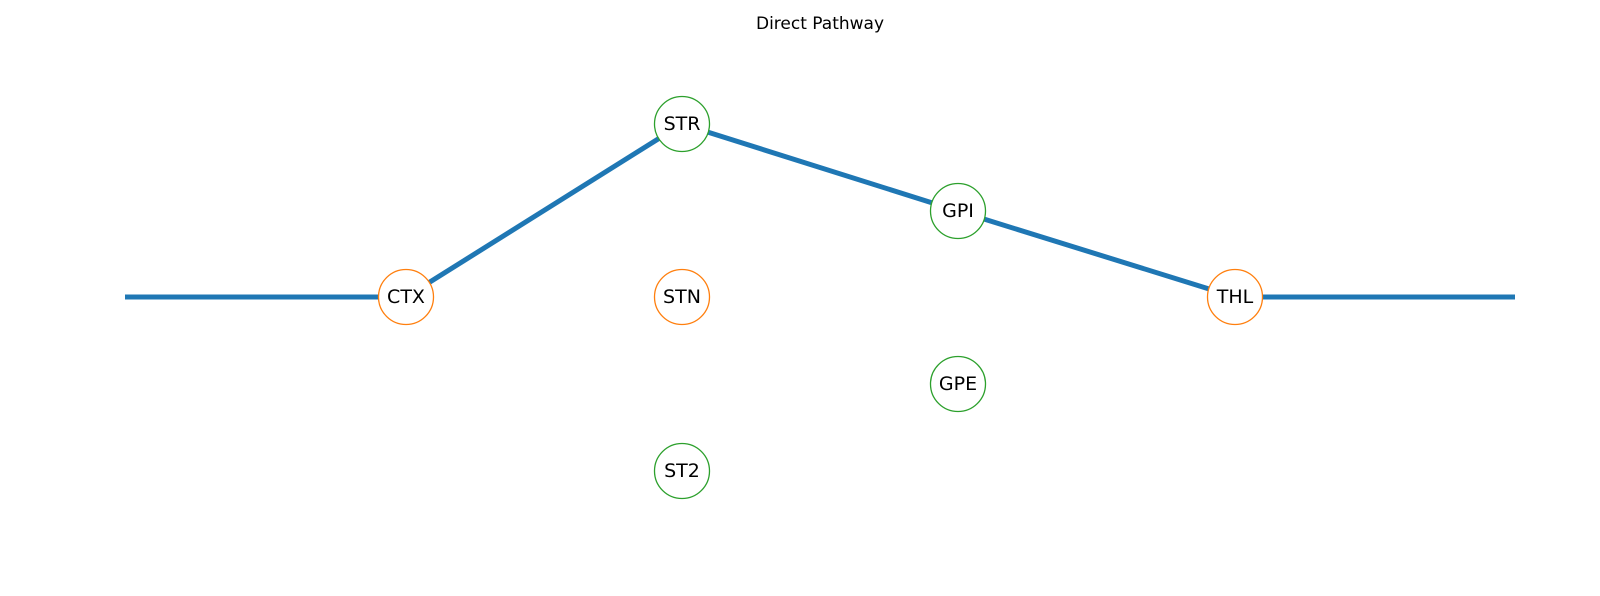 This screenshot has height=596, width=1600. I want to click on node-thl: THL, so click(1235, 297).